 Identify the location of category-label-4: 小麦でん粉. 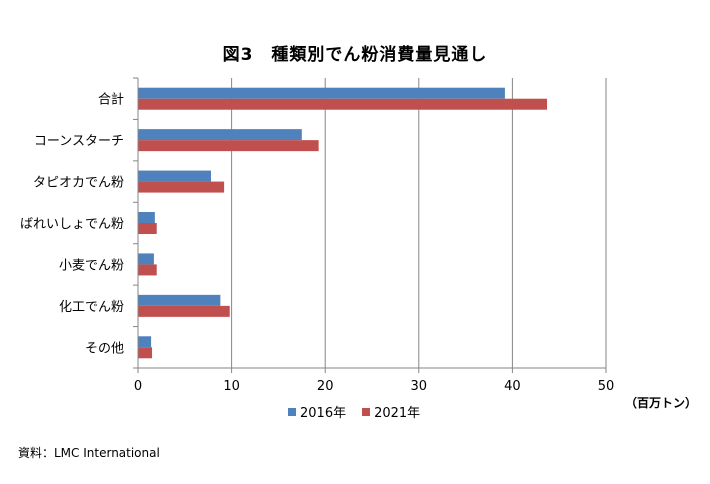
(91, 265).